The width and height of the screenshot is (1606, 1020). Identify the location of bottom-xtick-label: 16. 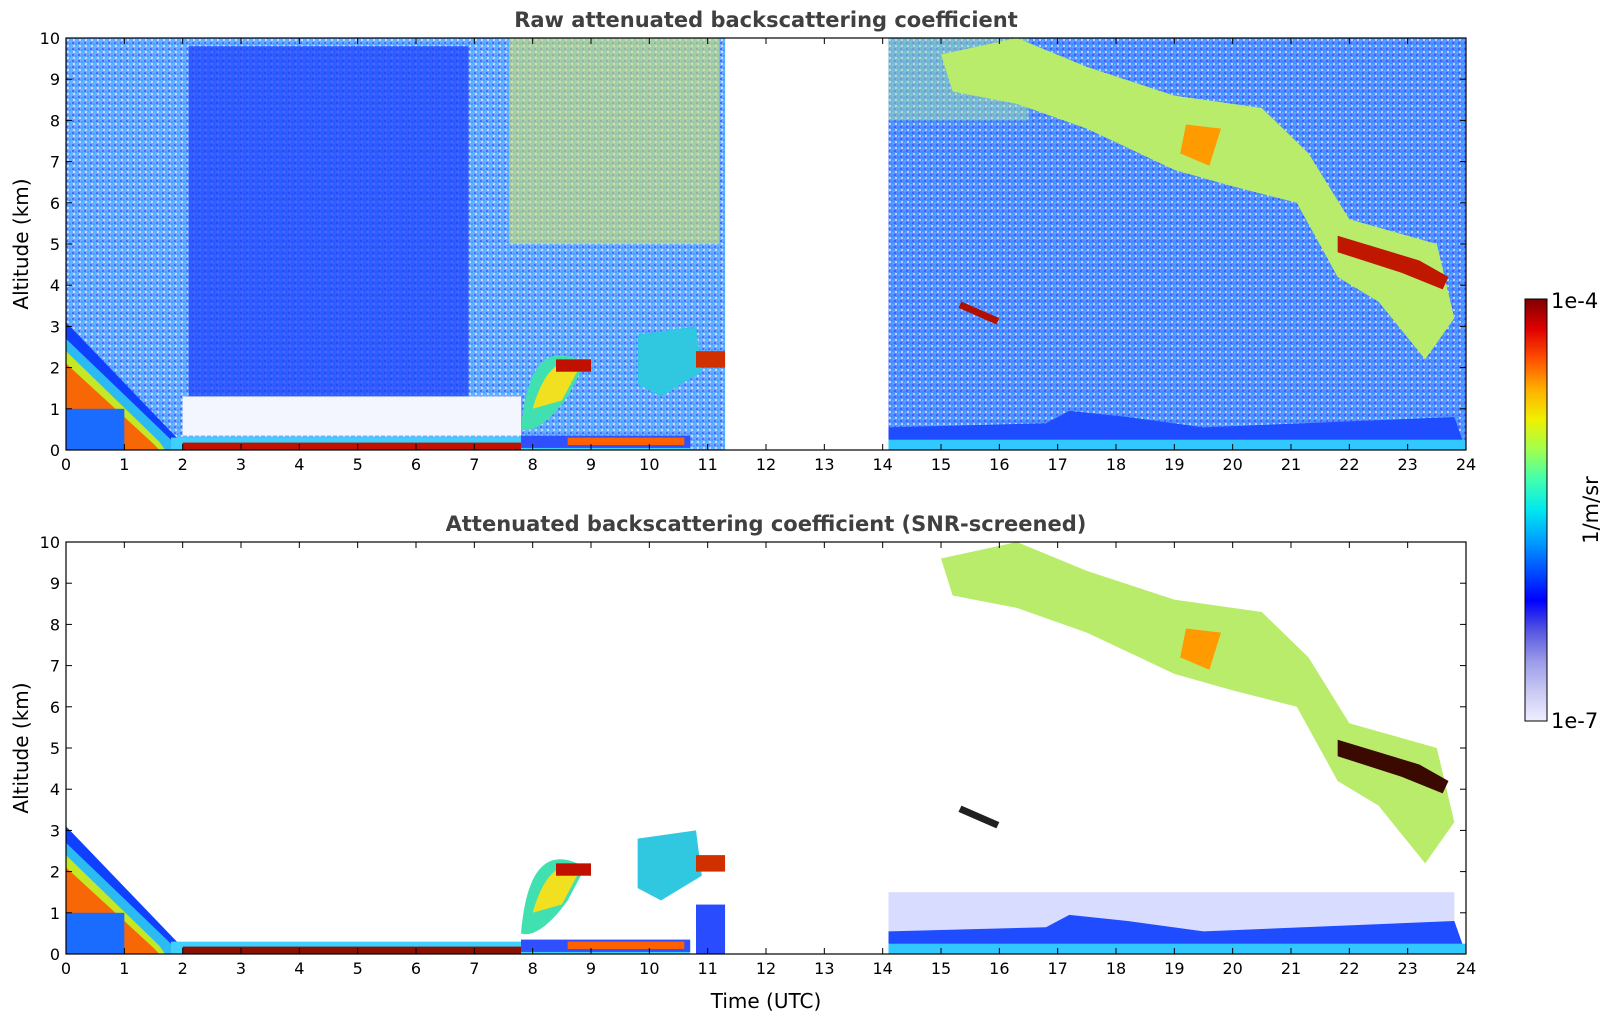
(999, 968).